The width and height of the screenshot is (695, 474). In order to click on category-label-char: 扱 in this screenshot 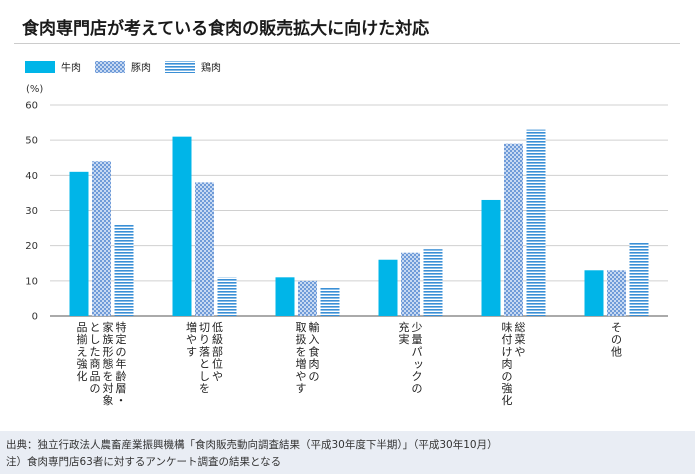, I will do `click(301, 339)`.